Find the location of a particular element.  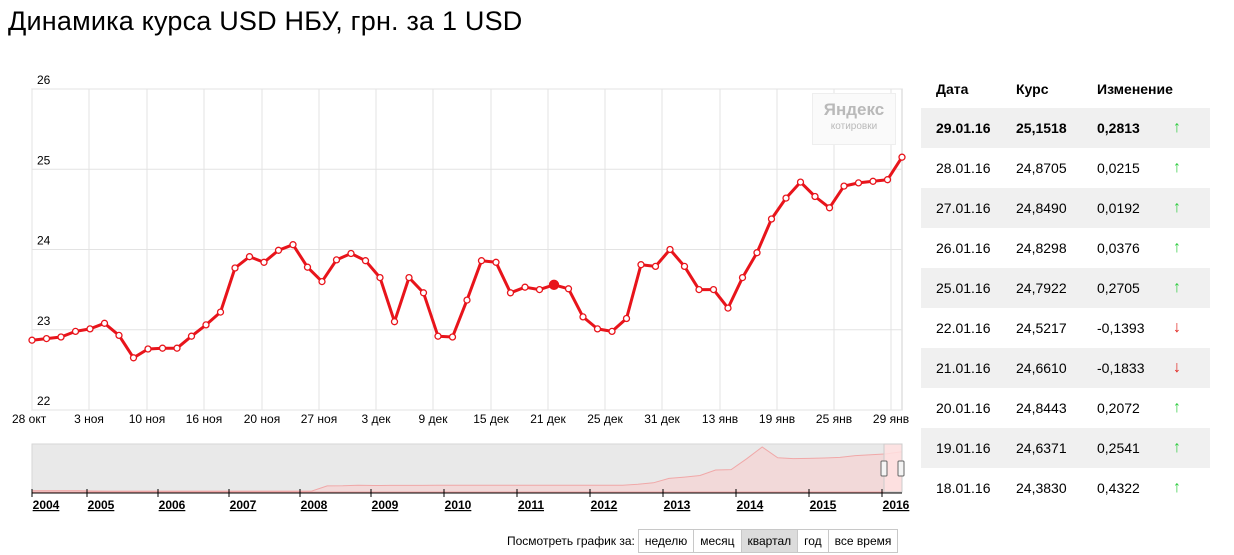

year-link: 2011 is located at coordinates (531, 505).